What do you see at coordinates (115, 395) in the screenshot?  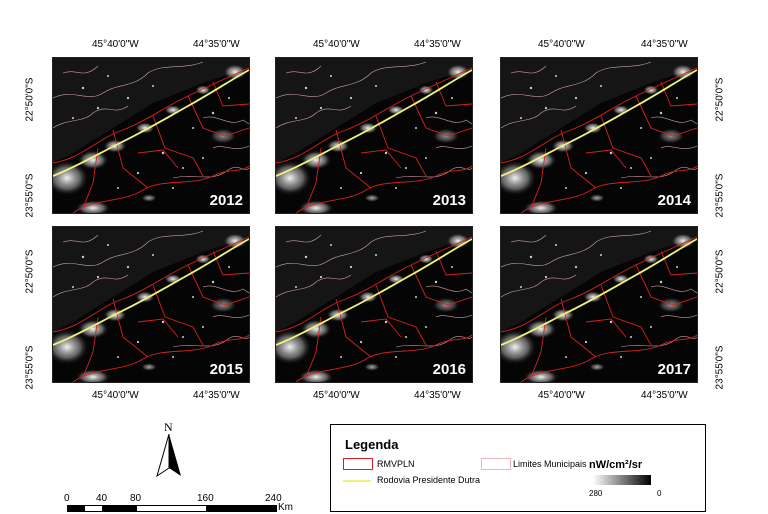 I see `lon-label-bottom-1-left: 45°40'0"W` at bounding box center [115, 395].